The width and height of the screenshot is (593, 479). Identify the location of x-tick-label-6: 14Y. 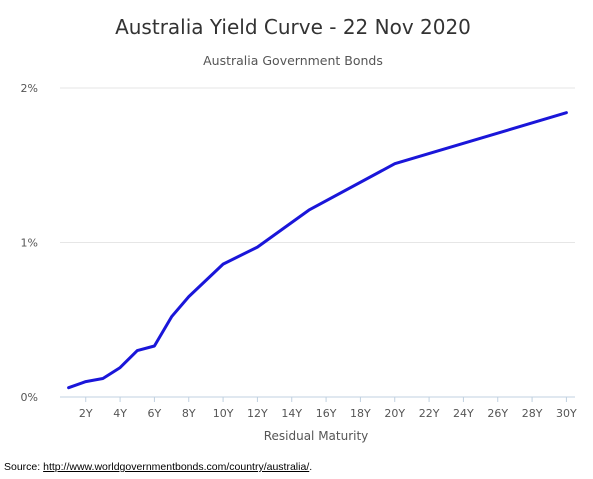
(291, 413).